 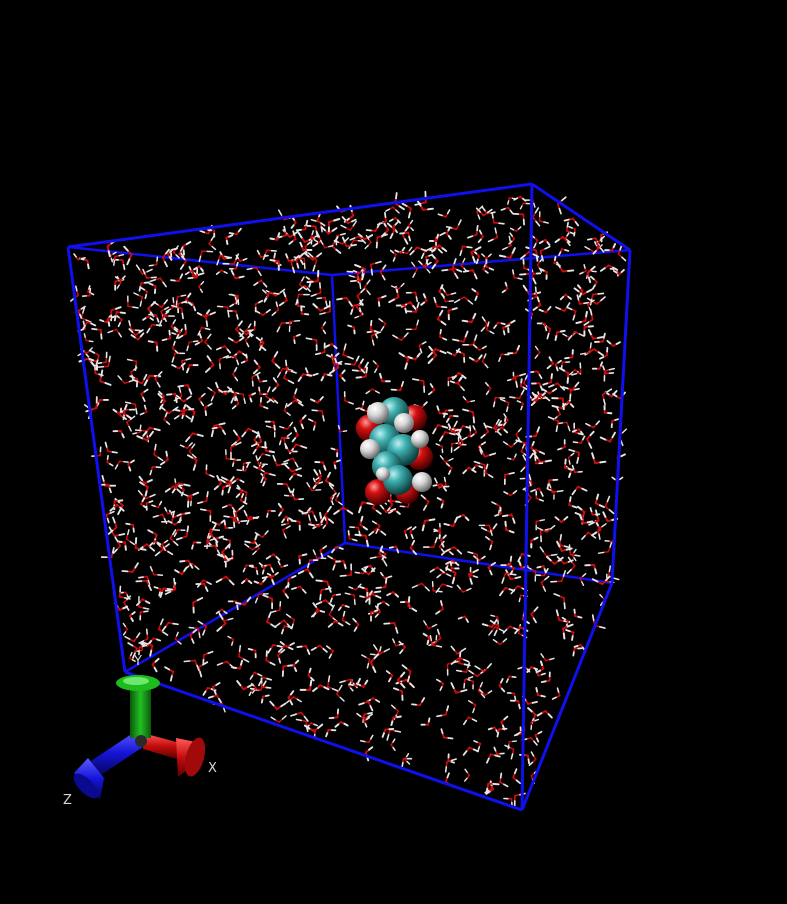 I want to click on z-axis-arrowhead-cap, so click(x=86, y=786).